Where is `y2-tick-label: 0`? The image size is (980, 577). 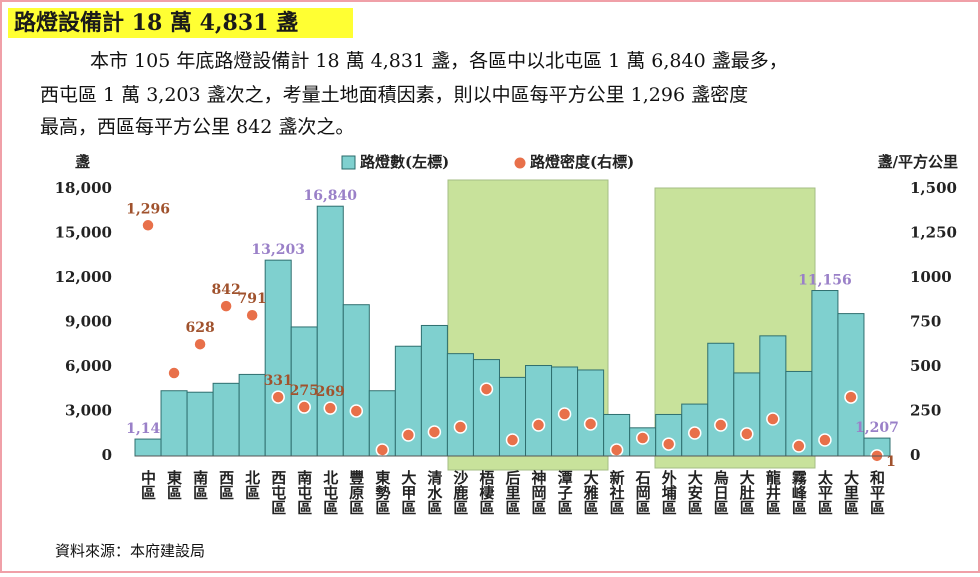 y2-tick-label: 0 is located at coordinates (915, 455).